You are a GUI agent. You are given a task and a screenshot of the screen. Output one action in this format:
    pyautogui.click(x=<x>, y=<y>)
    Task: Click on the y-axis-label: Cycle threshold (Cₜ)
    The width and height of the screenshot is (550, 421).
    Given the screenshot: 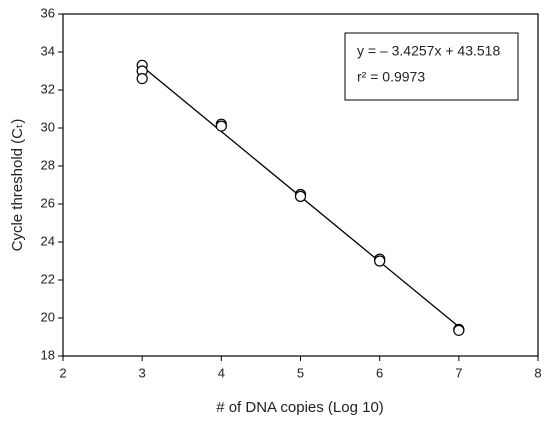 What is the action you would take?
    pyautogui.click(x=17, y=185)
    